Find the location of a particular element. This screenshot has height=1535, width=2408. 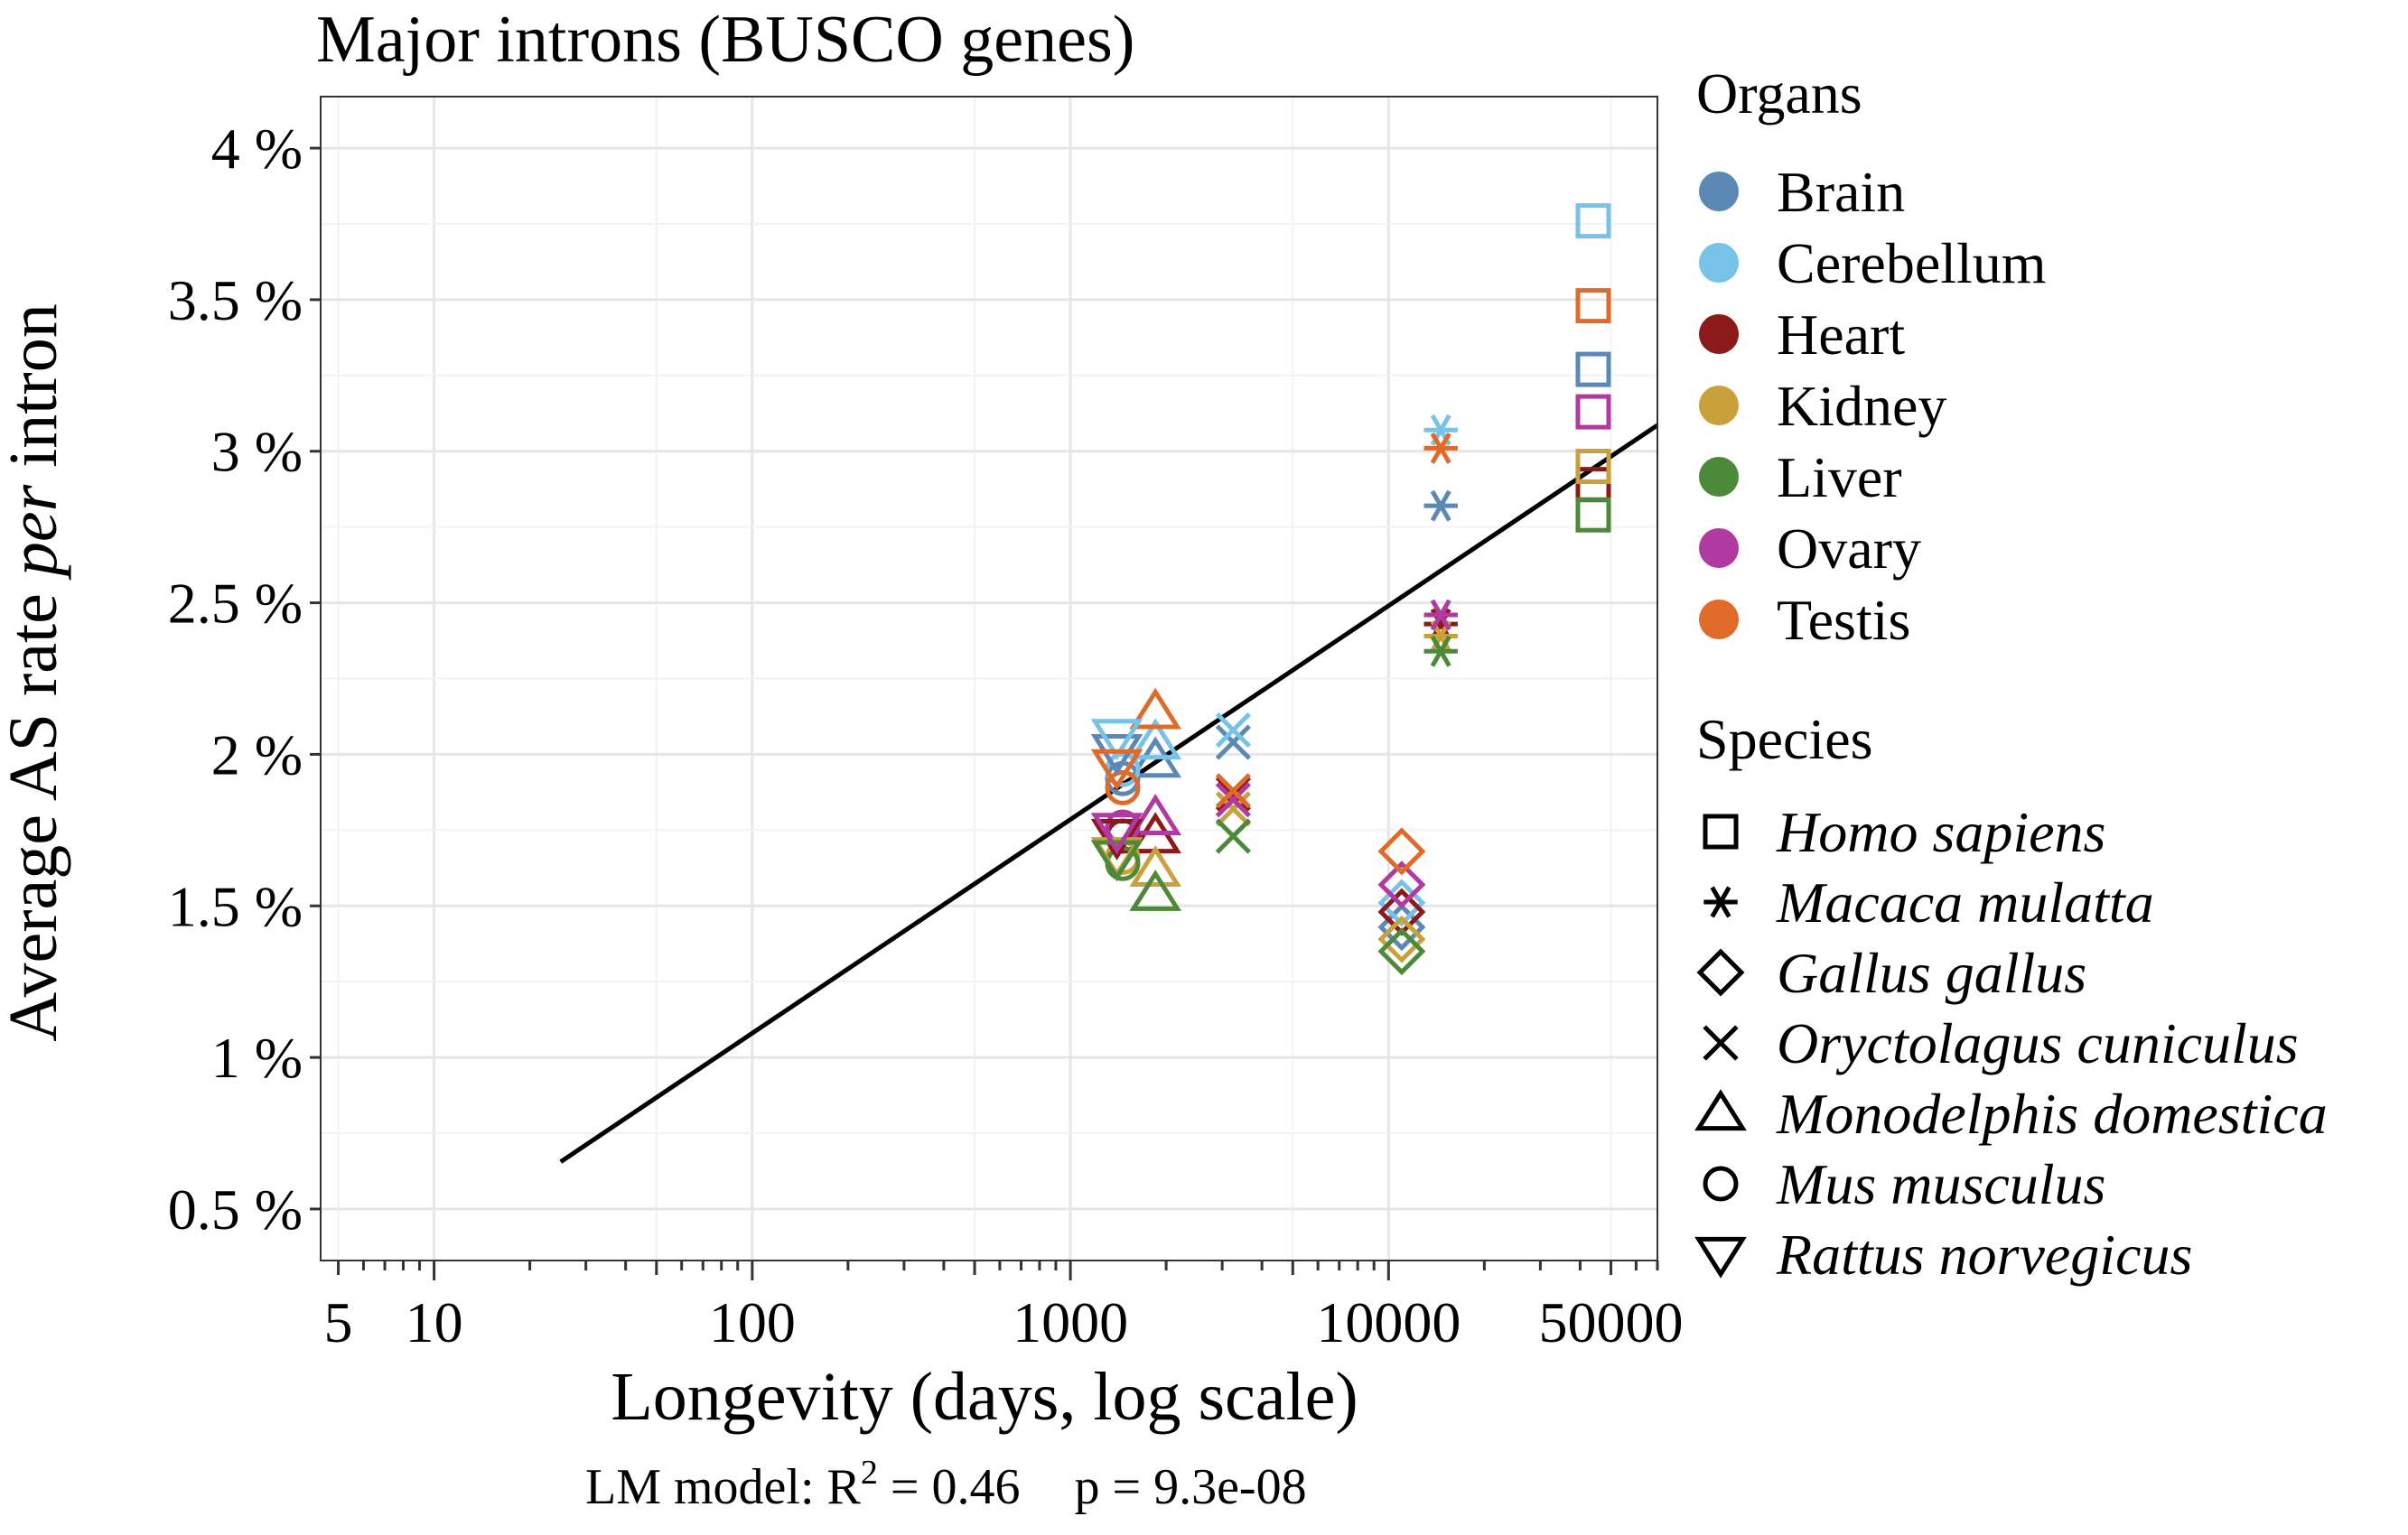

organ-legend-item: Liver is located at coordinates (1800, 477).